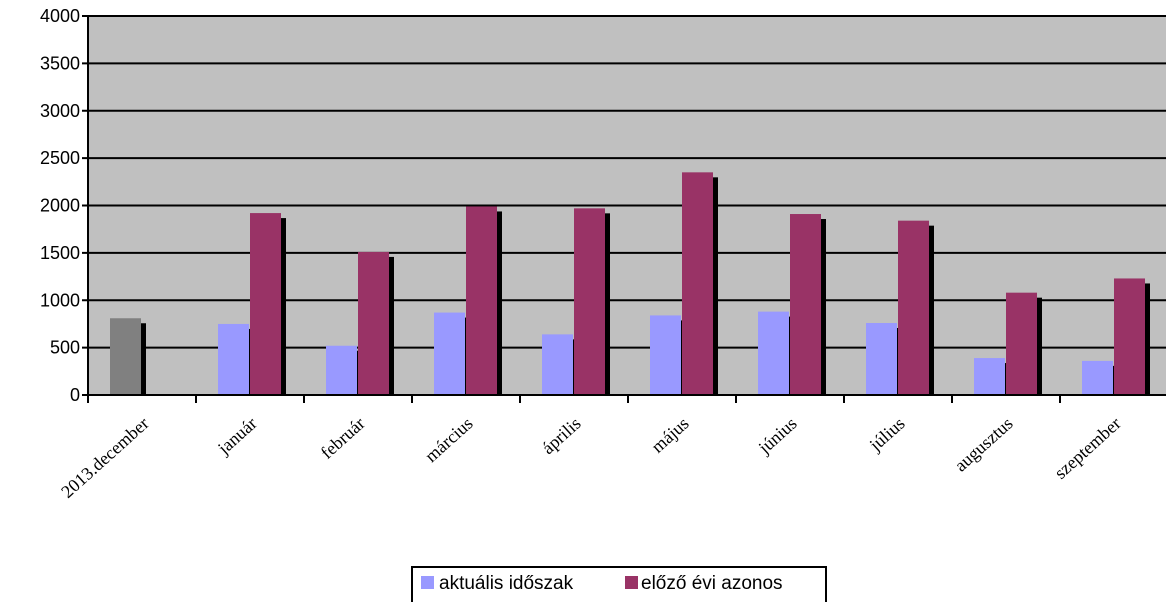 This screenshot has width=1166, height=602. I want to click on y-tick-label: 3500, so click(60, 63).